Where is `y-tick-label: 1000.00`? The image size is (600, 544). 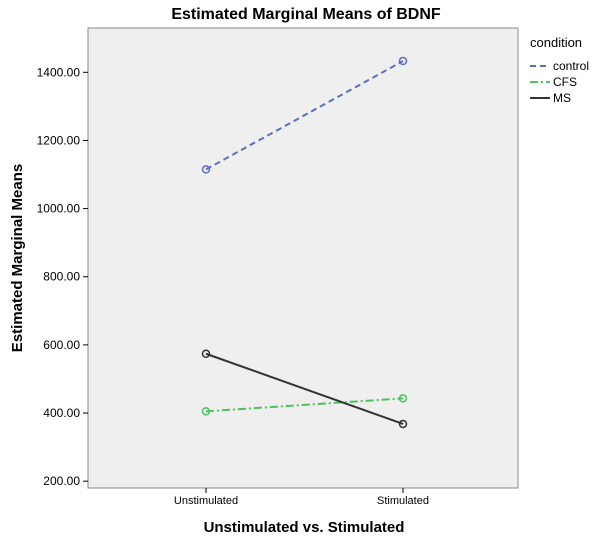 y-tick-label: 1000.00 is located at coordinates (59, 209).